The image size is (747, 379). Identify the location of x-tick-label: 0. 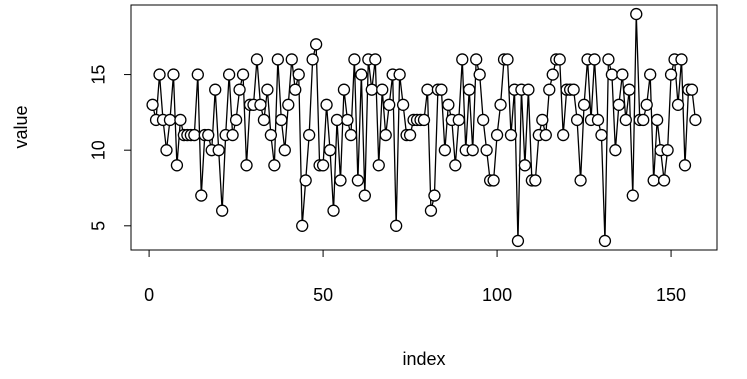
(149, 295).